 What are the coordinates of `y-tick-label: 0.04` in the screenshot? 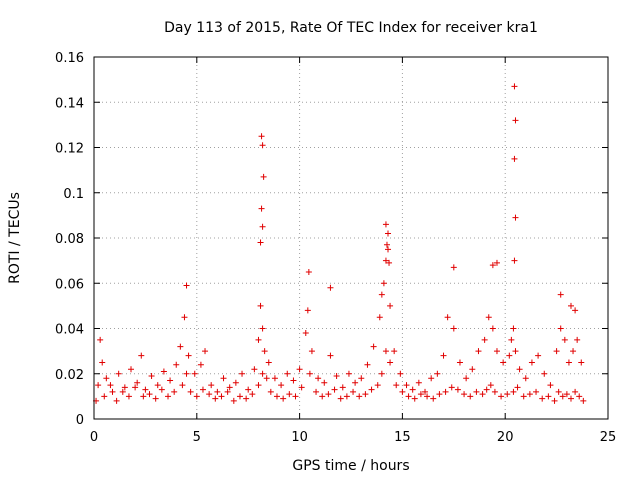 It's located at (69, 330).